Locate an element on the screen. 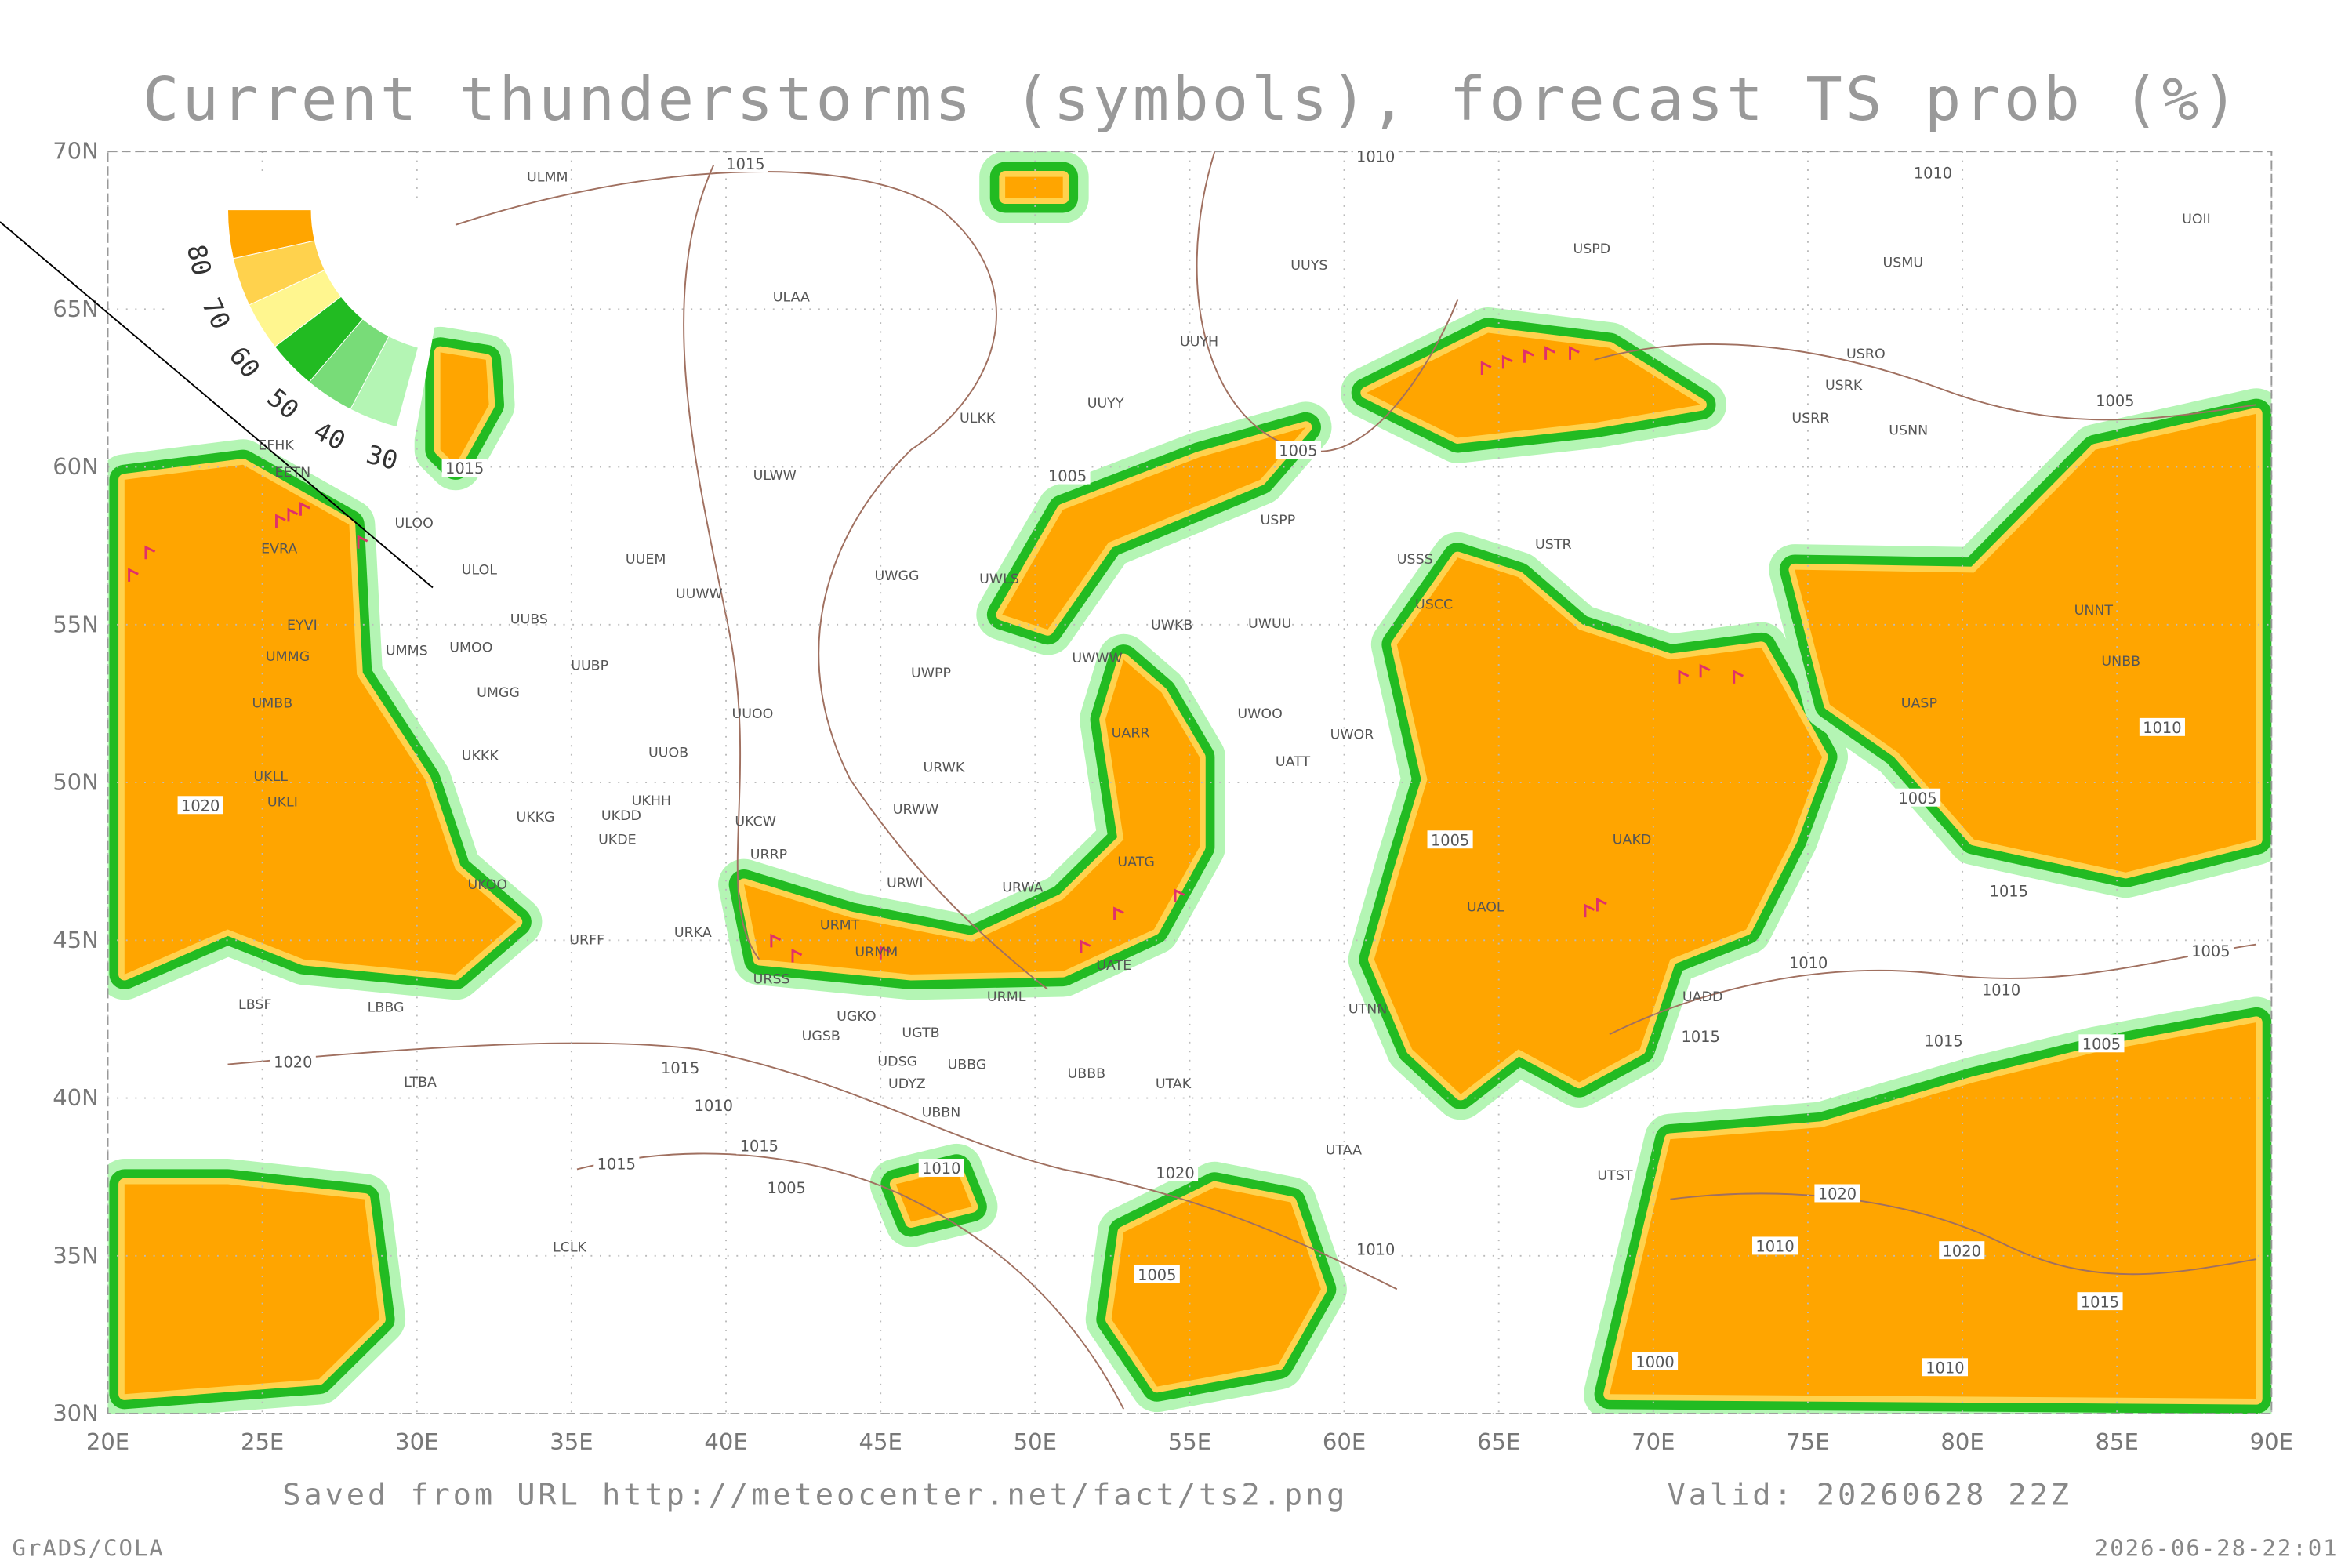 The image size is (2352, 1568). station-label: UUYY is located at coordinates (1105, 404).